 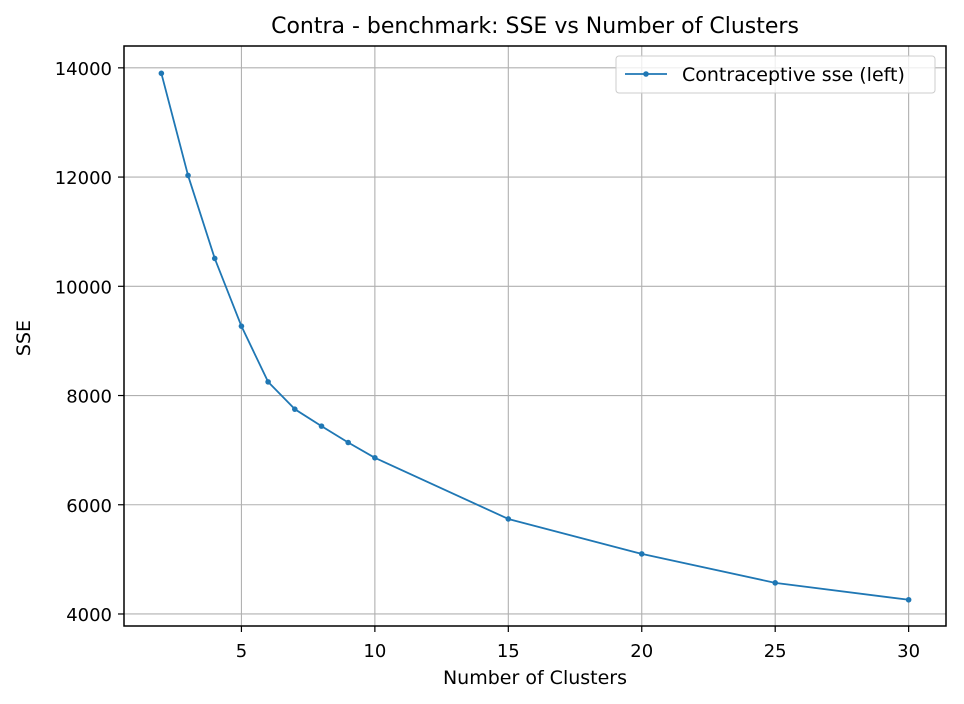 I want to click on y-tick-label: 14000, so click(x=83, y=69).